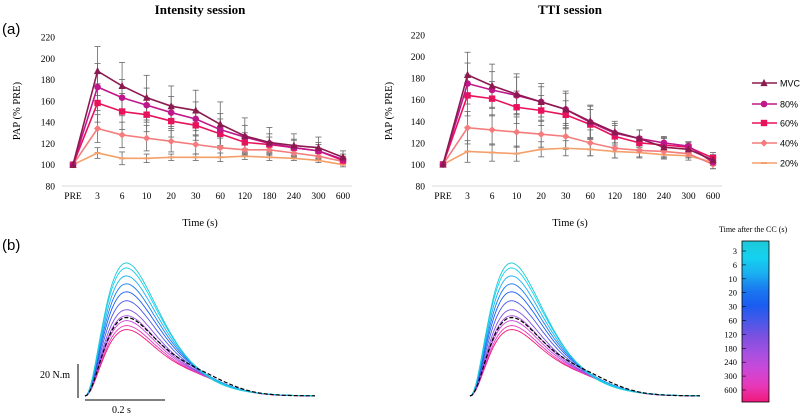 This screenshot has height=417, width=800. I want to click on legend-label: 20%, so click(789, 164).